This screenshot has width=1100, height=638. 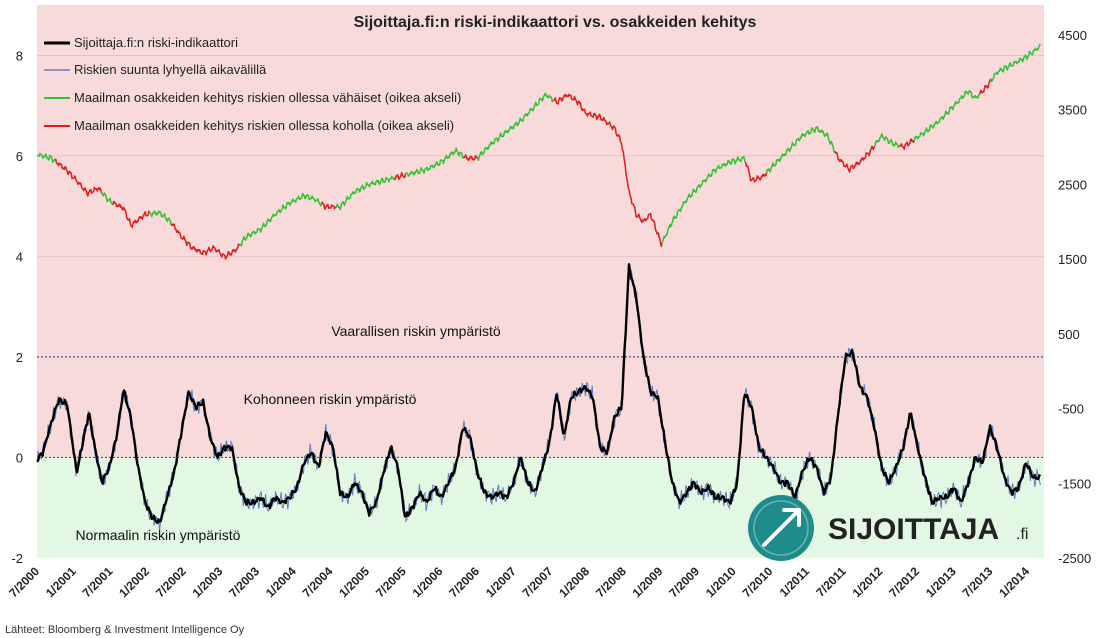 I want to click on annotation-normal: Normaalin riskin ympäristö, so click(x=158, y=535).